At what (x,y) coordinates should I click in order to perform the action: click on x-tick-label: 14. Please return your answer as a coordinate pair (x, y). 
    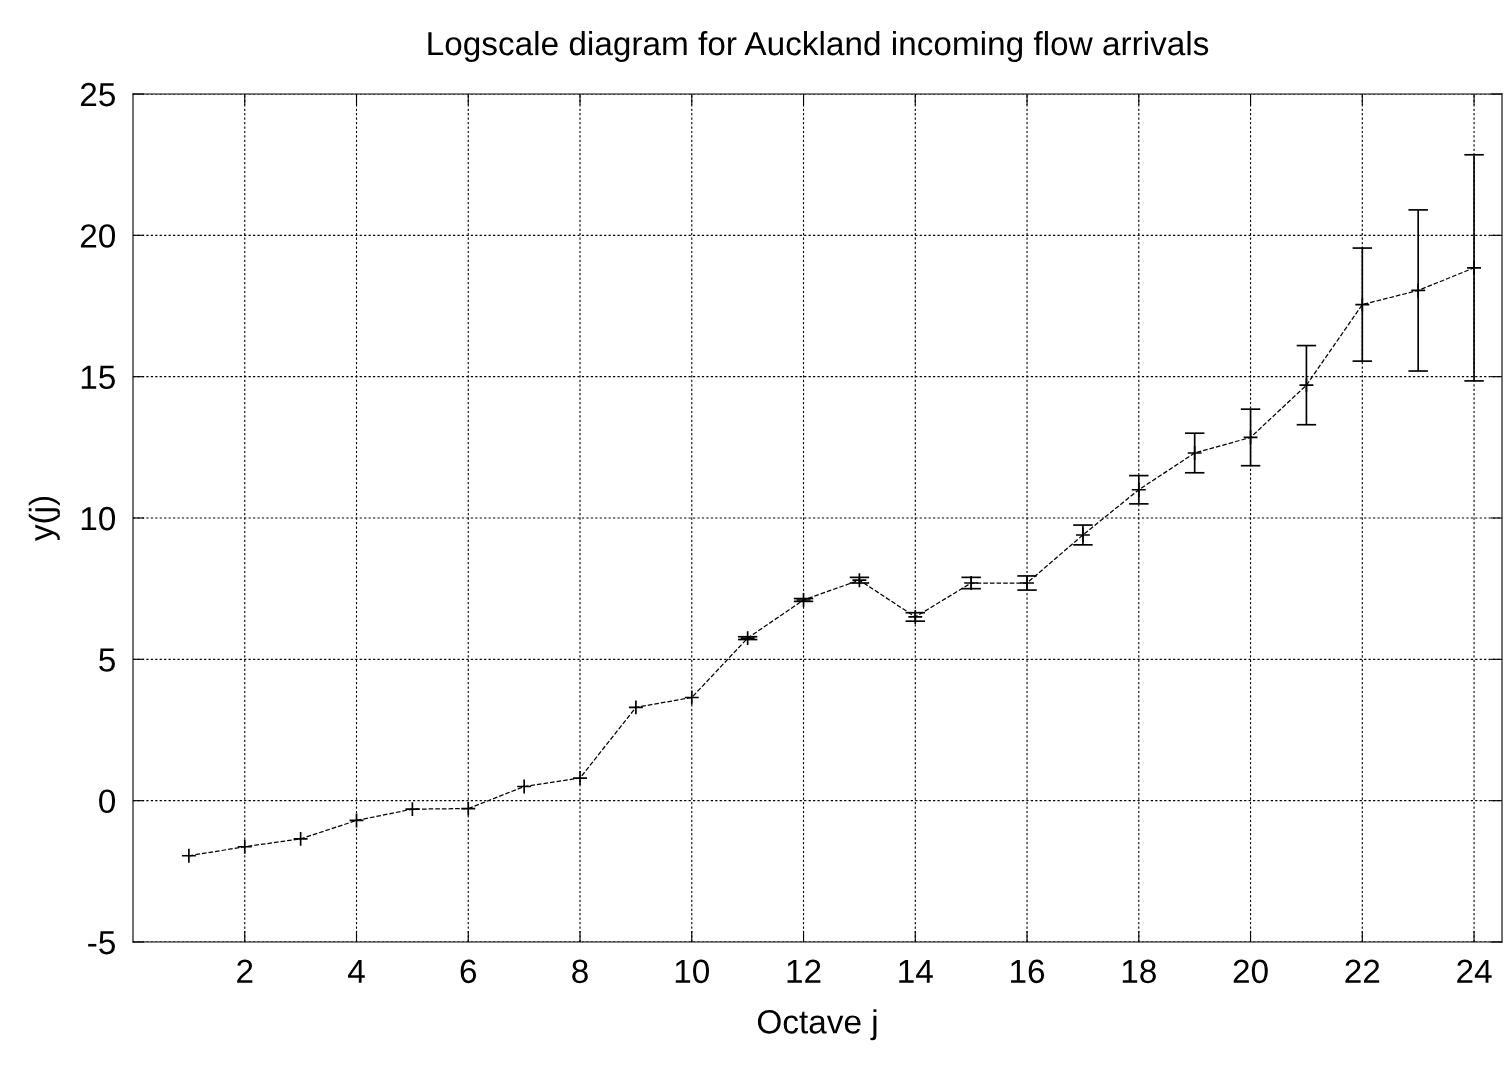
    Looking at the image, I should click on (916, 971).